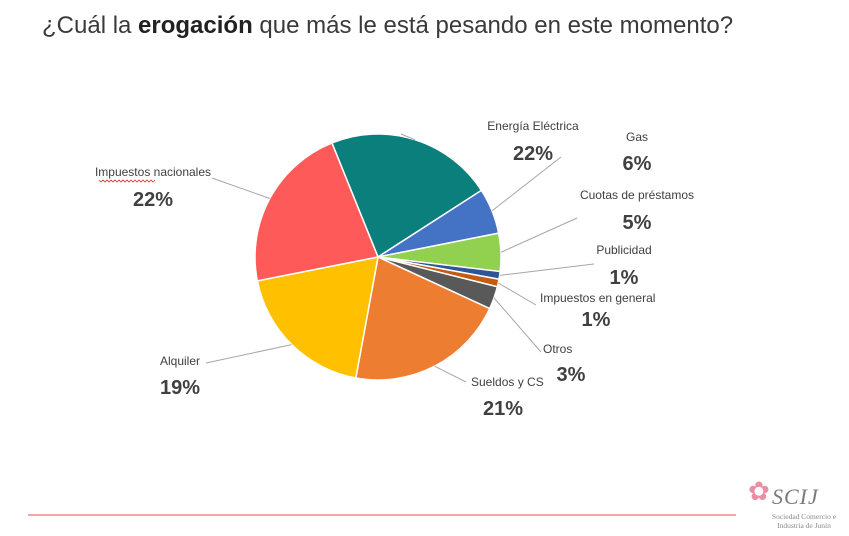 The width and height of the screenshot is (849, 536). Describe the element at coordinates (382, 515) in the screenshot. I see `footer-divider` at that location.